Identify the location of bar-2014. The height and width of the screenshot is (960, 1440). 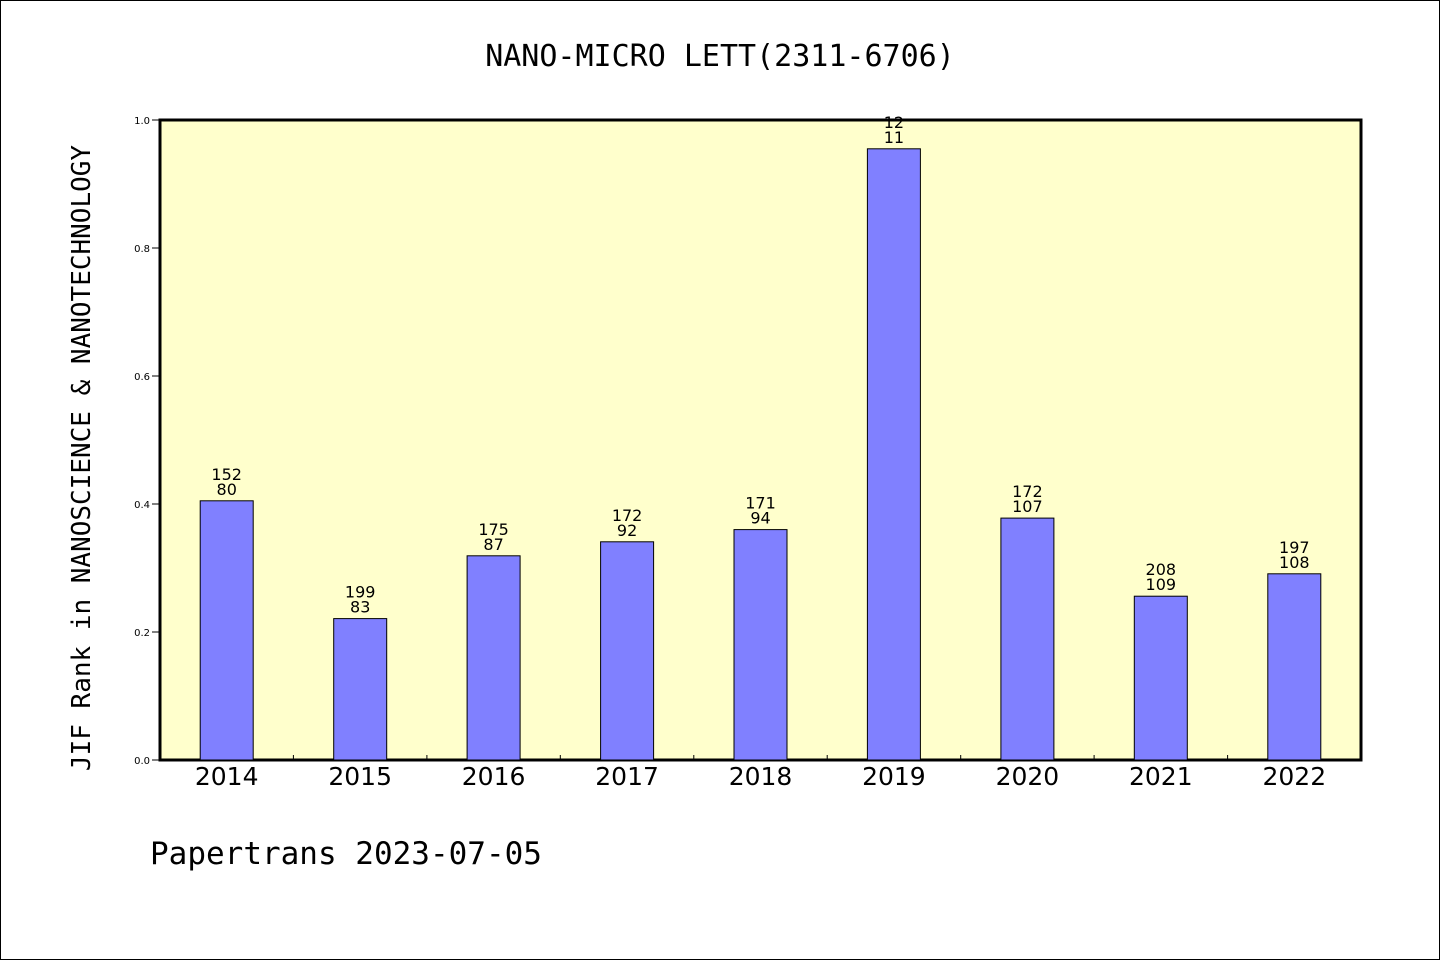
(226, 630).